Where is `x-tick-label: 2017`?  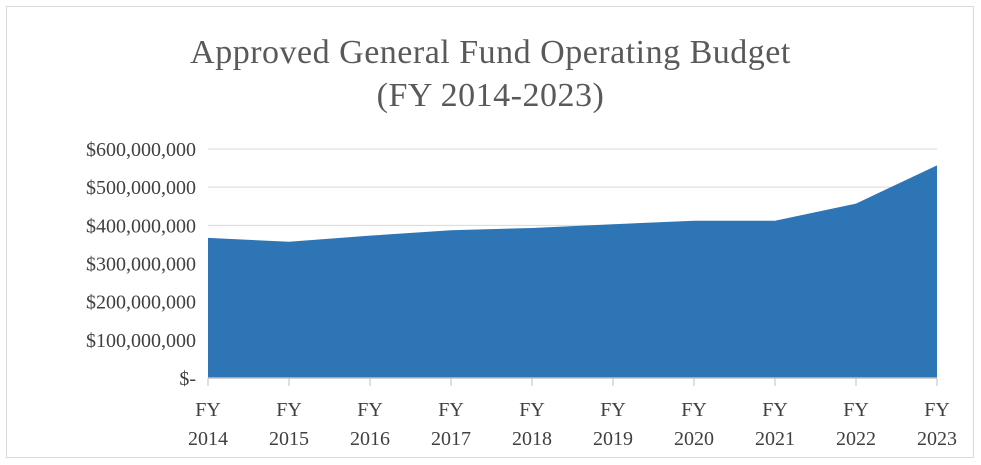
x-tick-label: 2017 is located at coordinates (451, 439).